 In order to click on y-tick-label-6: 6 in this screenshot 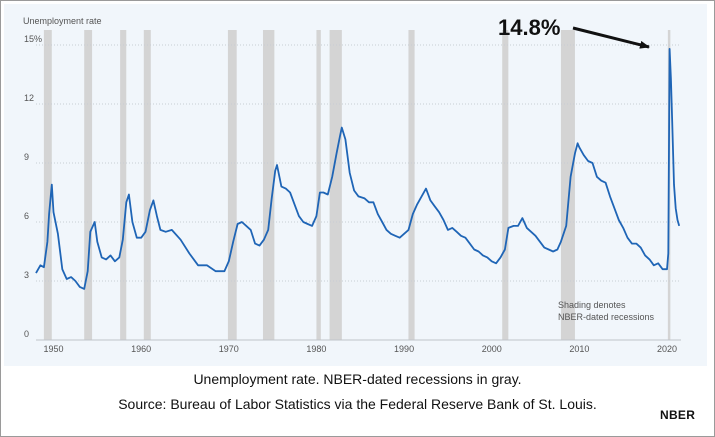, I will do `click(26, 216)`.